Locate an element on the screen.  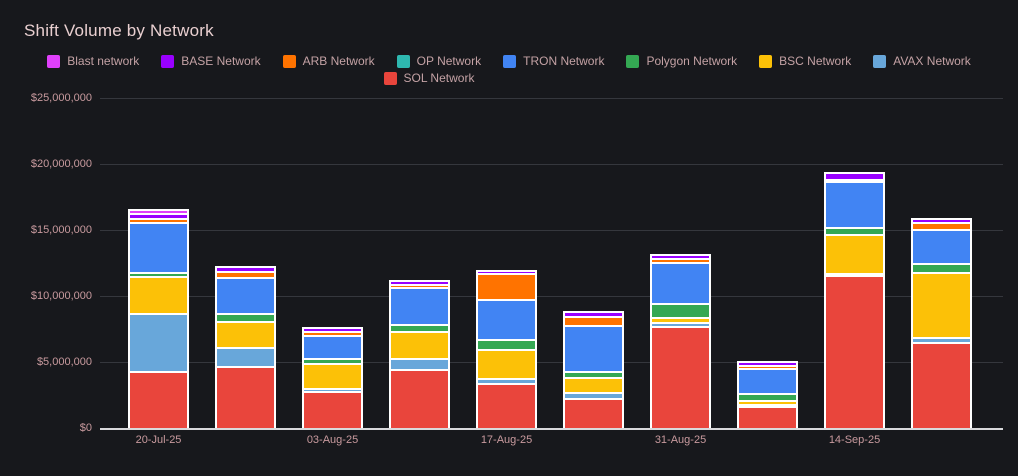
legend-item-polygon-network: Polygon Network is located at coordinates (681, 61).